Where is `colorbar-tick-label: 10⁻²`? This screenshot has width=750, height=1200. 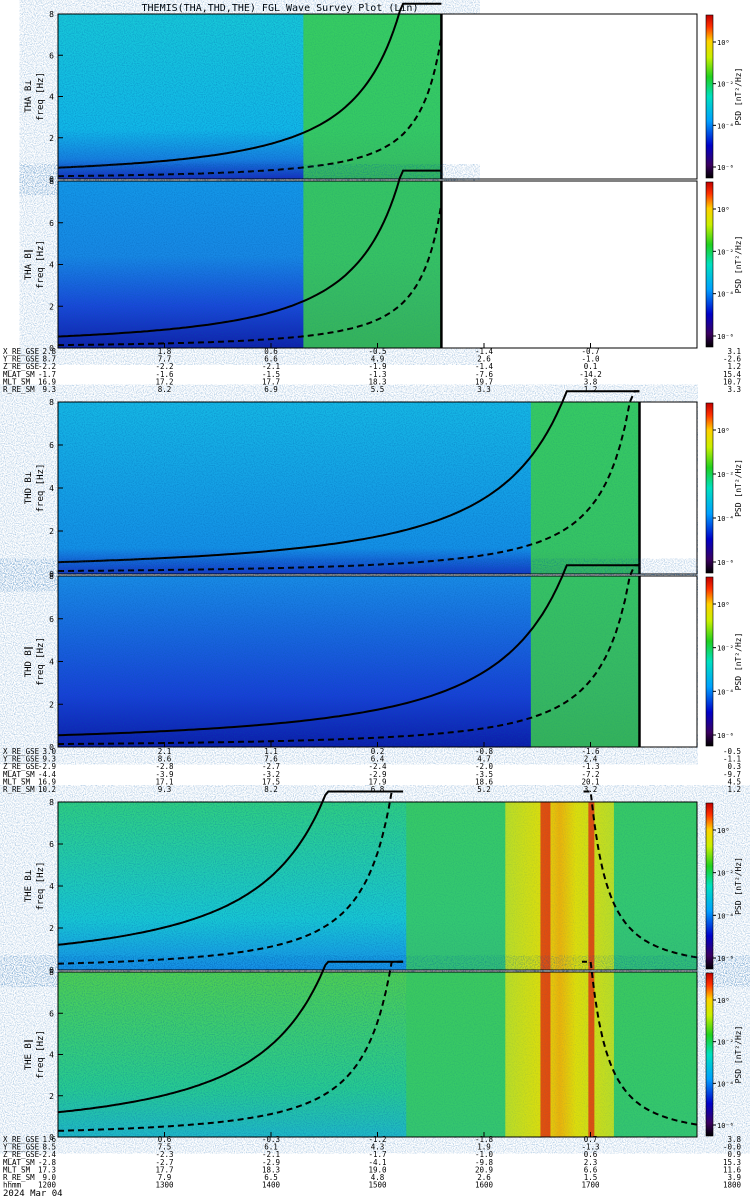 colorbar-tick-label: 10⁻² is located at coordinates (725, 1043).